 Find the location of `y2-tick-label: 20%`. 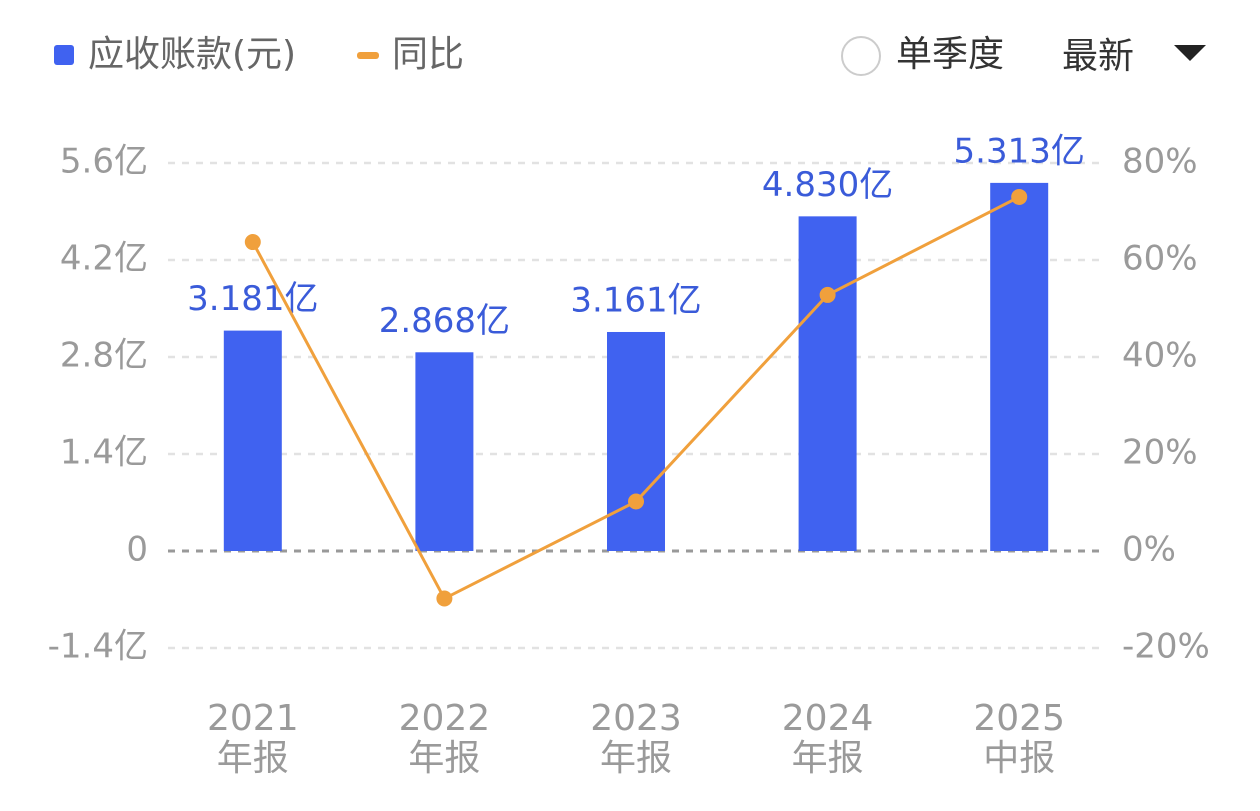

y2-tick-label: 20% is located at coordinates (1160, 453).